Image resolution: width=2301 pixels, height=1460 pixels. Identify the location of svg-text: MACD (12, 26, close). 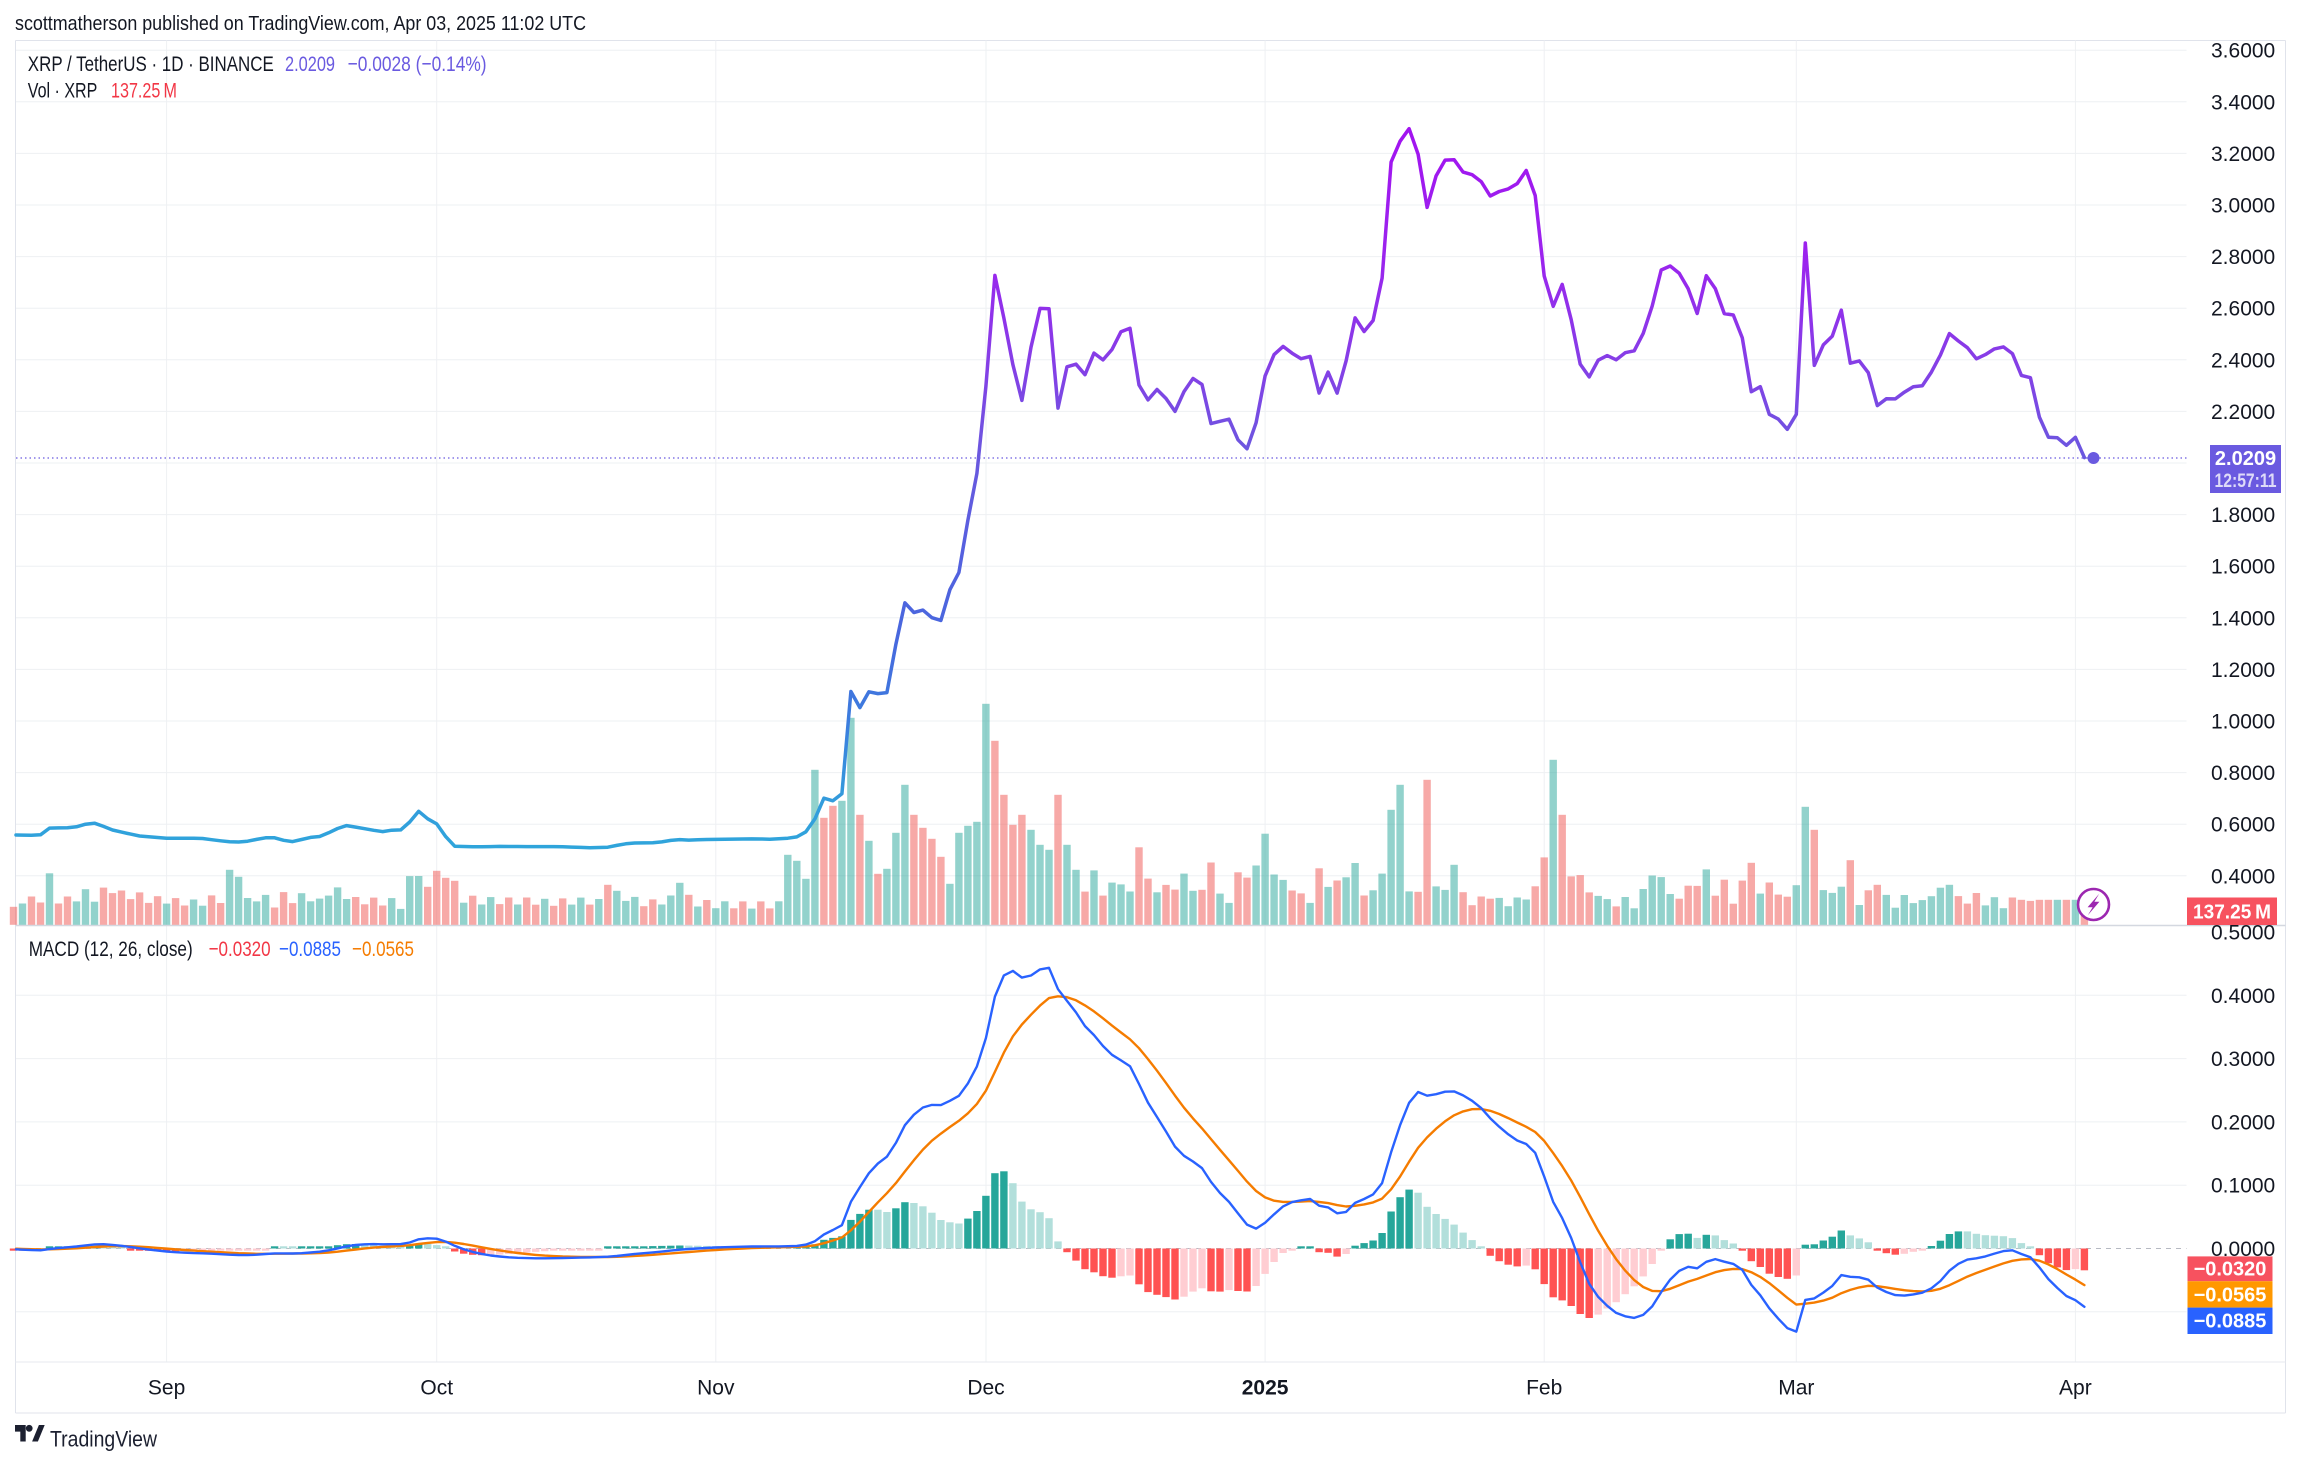
(111, 949).